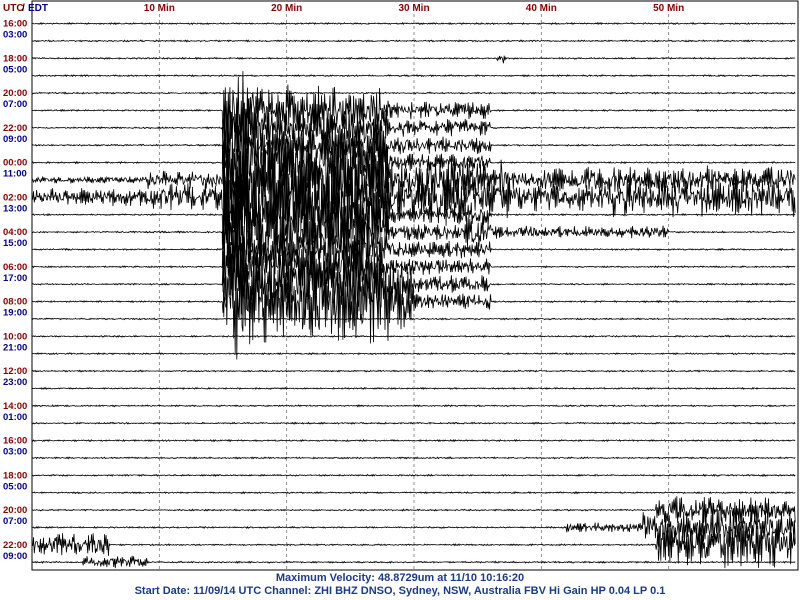  I want to click on local-header-label: EDT, so click(38, 8).